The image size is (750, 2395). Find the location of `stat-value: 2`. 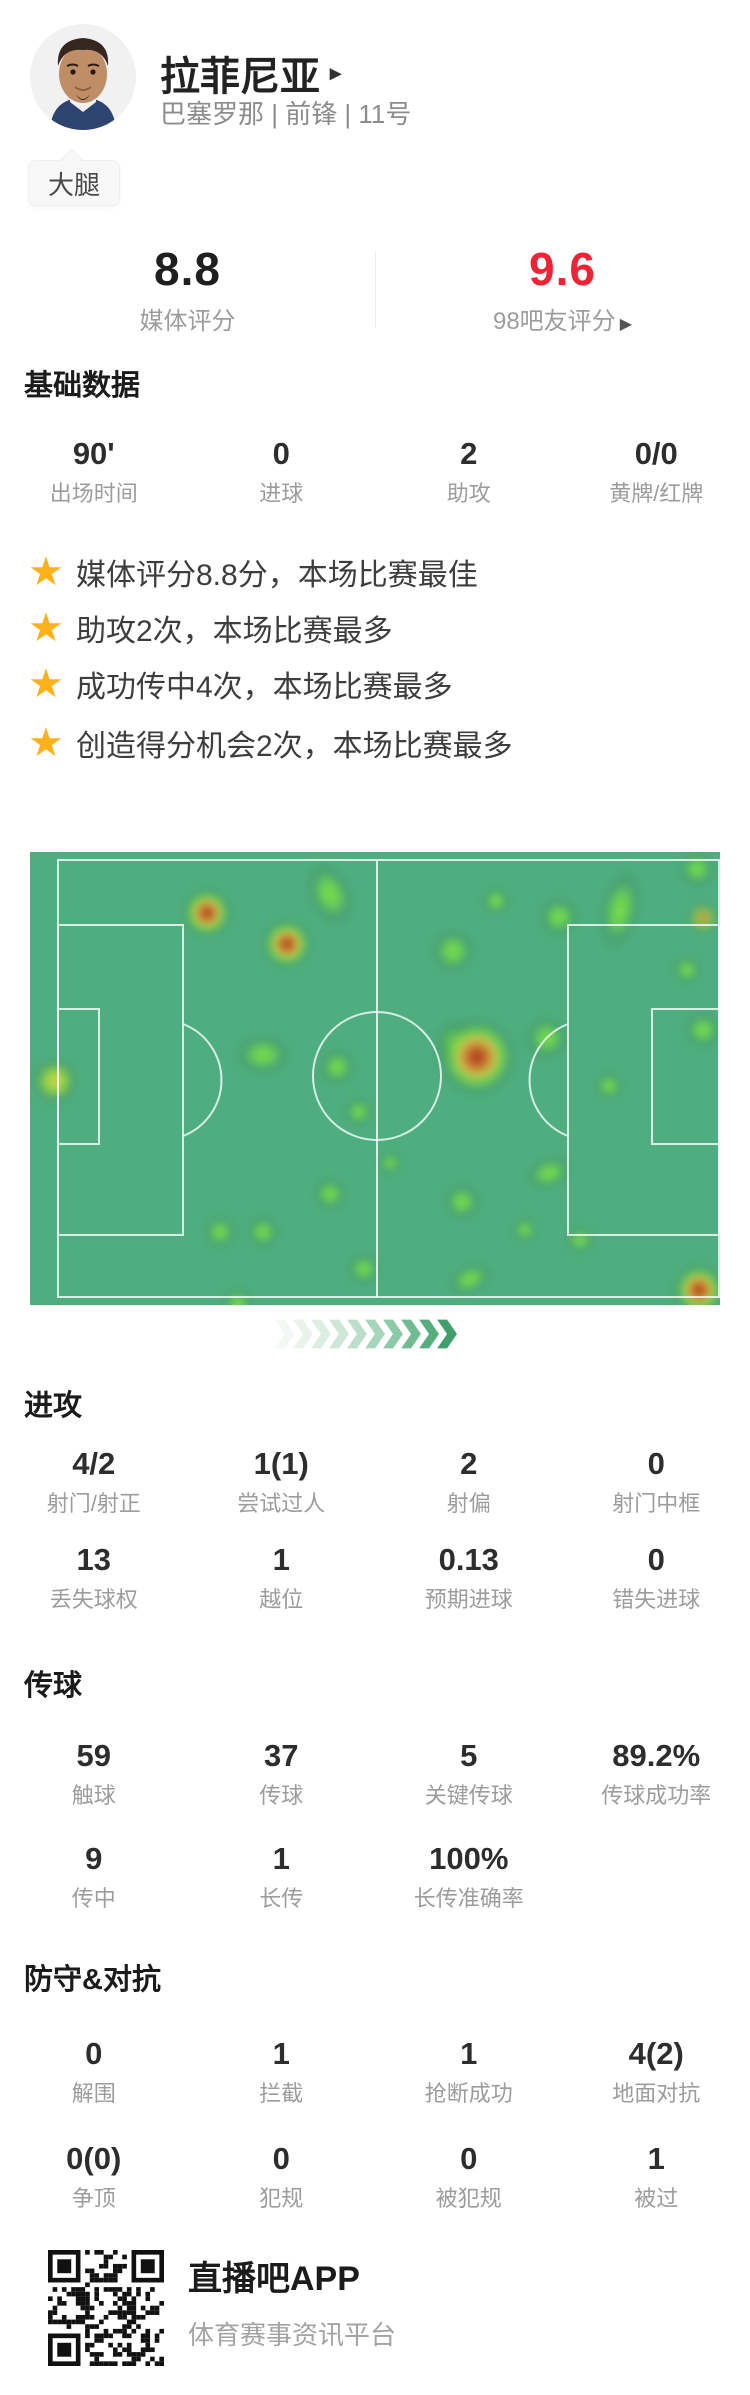

stat-value: 2 is located at coordinates (469, 453).